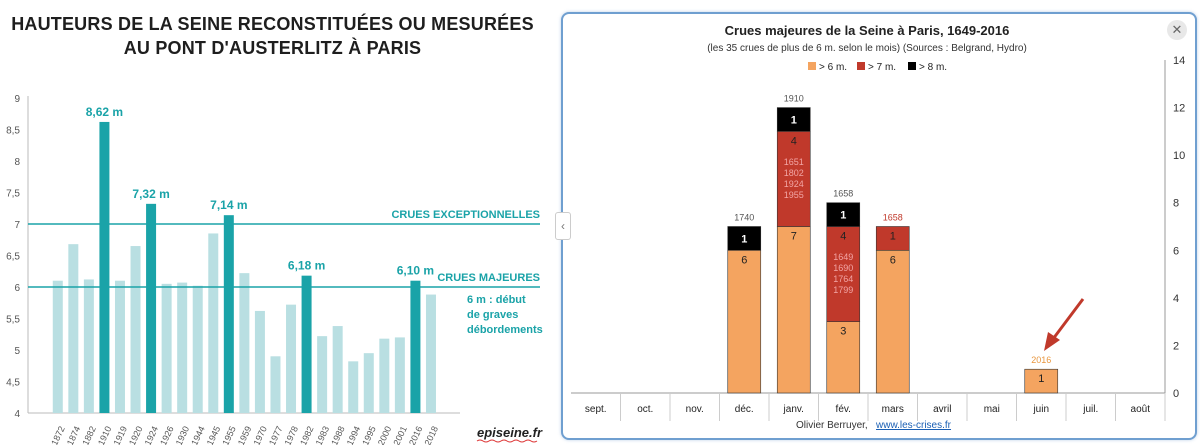 The width and height of the screenshot is (1200, 445). Describe the element at coordinates (843, 290) in the screenshot. I see `inner-note-line: 1799` at that location.